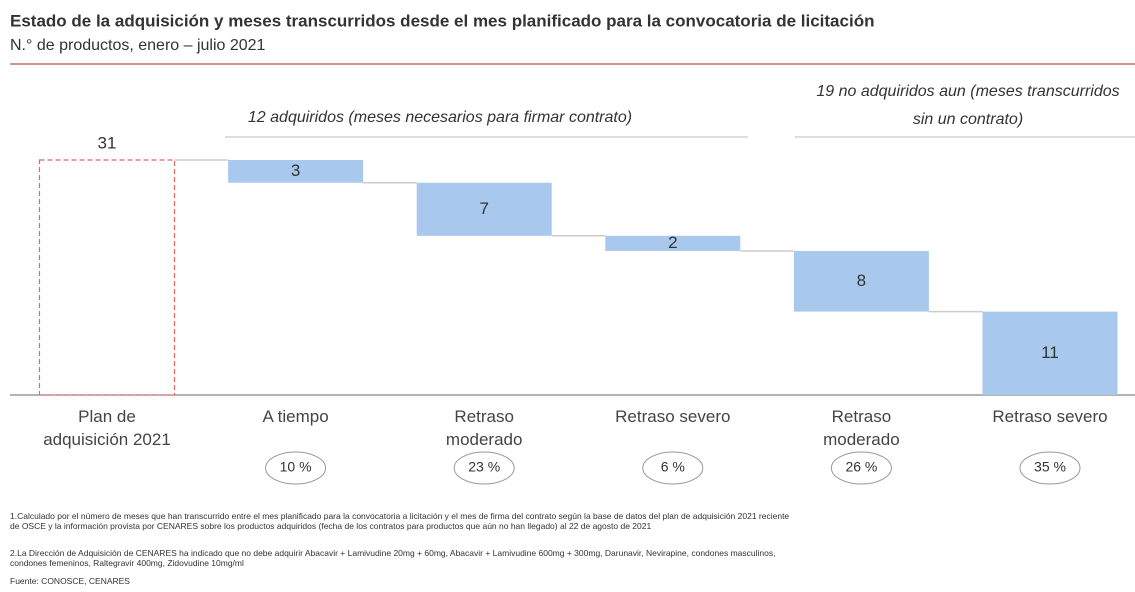 This screenshot has width=1135, height=592. I want to click on share-label: 10 %, so click(296, 467).